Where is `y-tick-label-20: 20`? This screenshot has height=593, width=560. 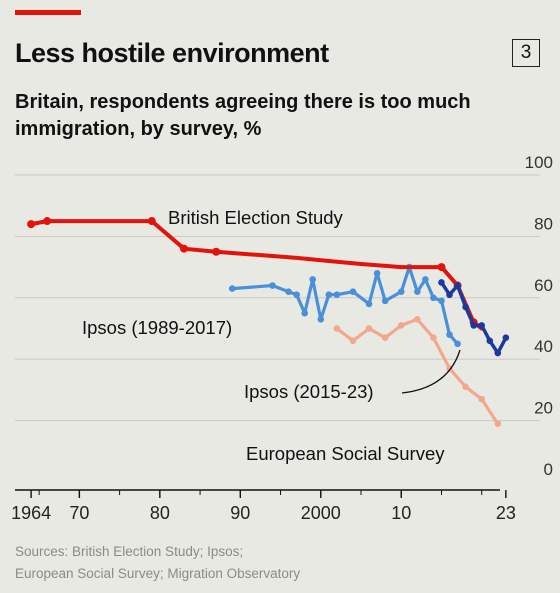
y-tick-label-20: 20 is located at coordinates (543, 408).